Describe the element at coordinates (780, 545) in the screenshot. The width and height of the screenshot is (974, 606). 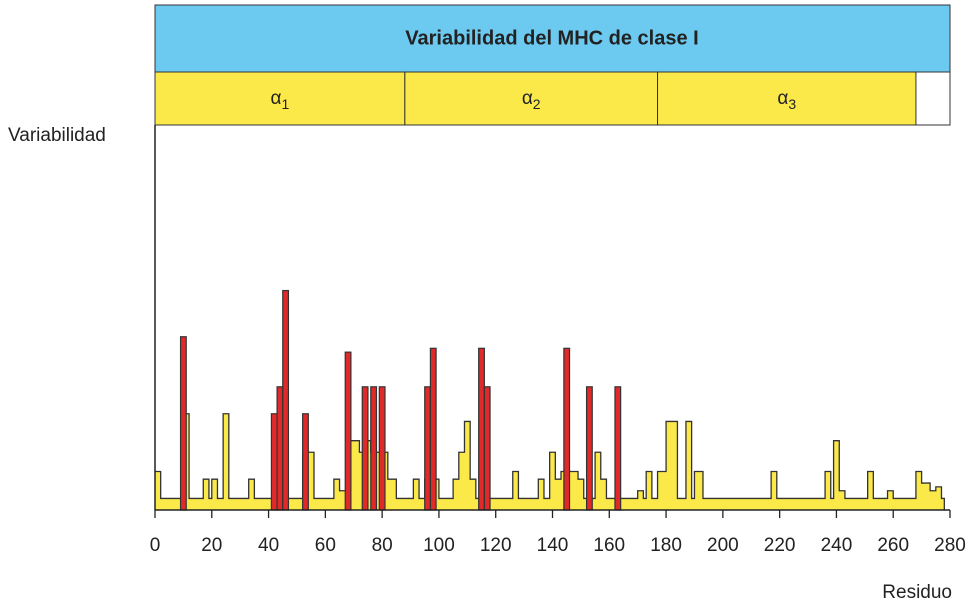
I see `x-tick-label: 220` at that location.